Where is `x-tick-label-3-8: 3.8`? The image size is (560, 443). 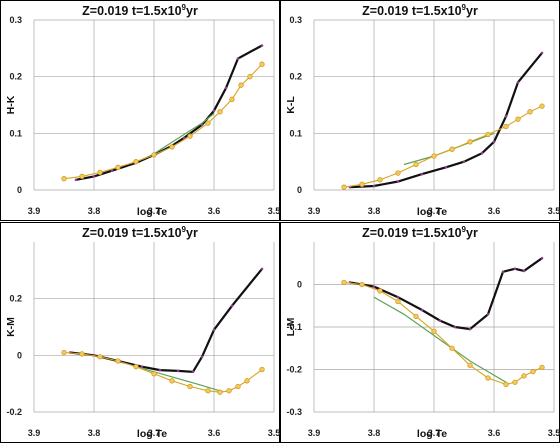
x-tick-label-3-8: 3.8 is located at coordinates (94, 211).